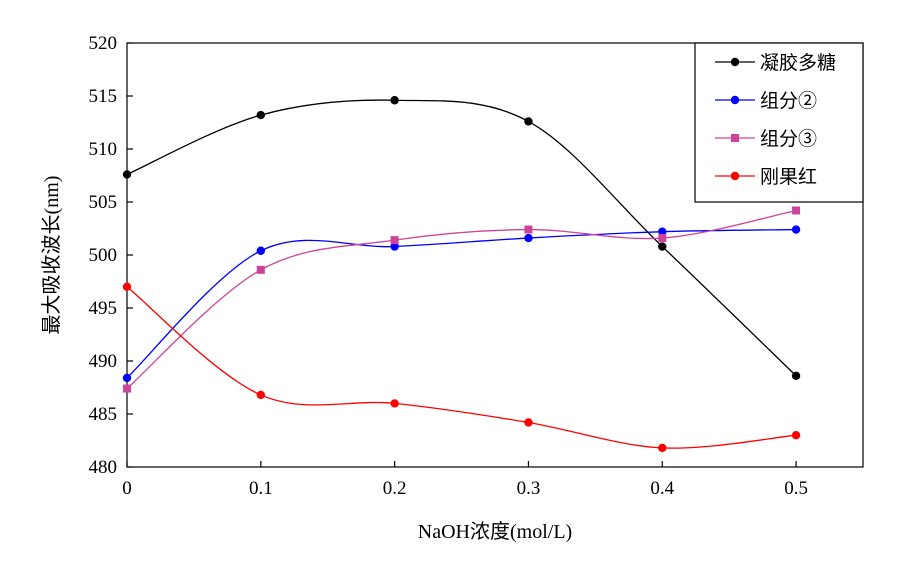  I want to click on y-tick-label: 490, so click(103, 361).